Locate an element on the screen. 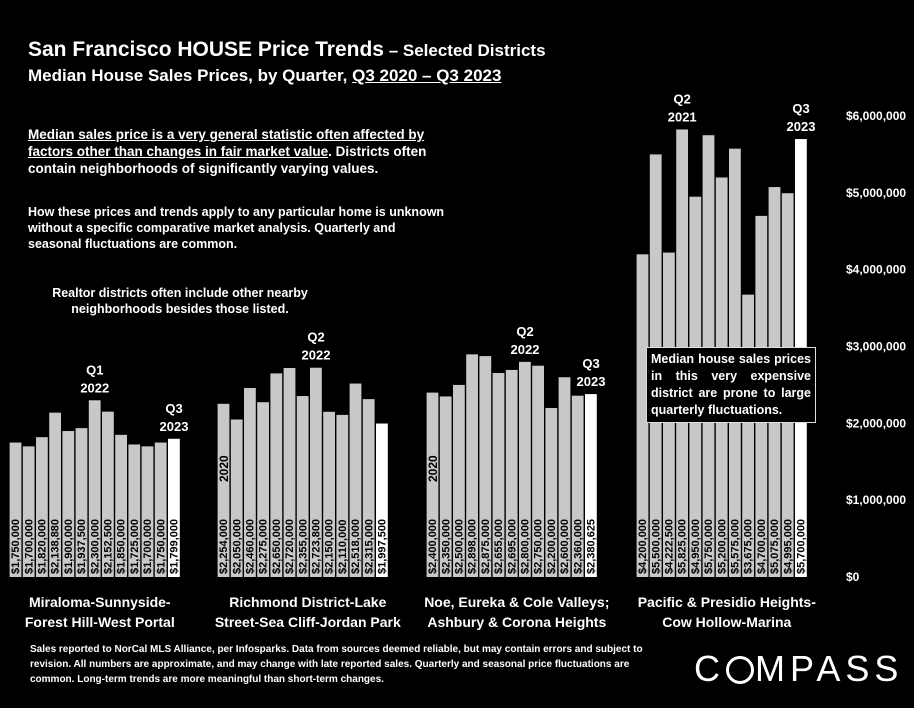 The image size is (914, 708). bar-value-label: $4,222,500 is located at coordinates (670, 546).